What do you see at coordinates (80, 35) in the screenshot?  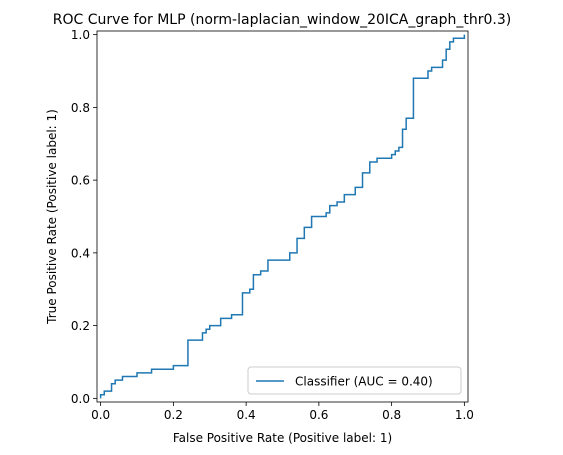 I see `y-tick-label: 1.0` at bounding box center [80, 35].